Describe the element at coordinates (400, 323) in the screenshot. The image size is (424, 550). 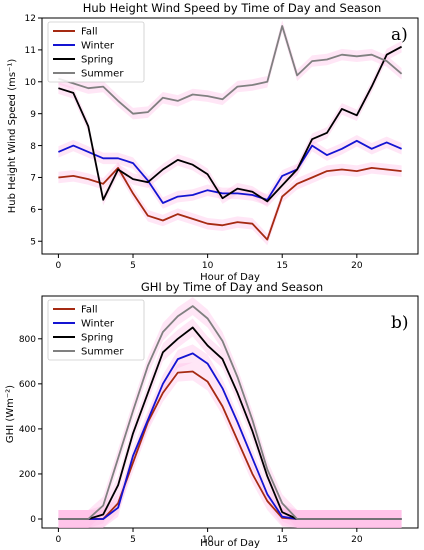
I see `panel-label: b)` at that location.